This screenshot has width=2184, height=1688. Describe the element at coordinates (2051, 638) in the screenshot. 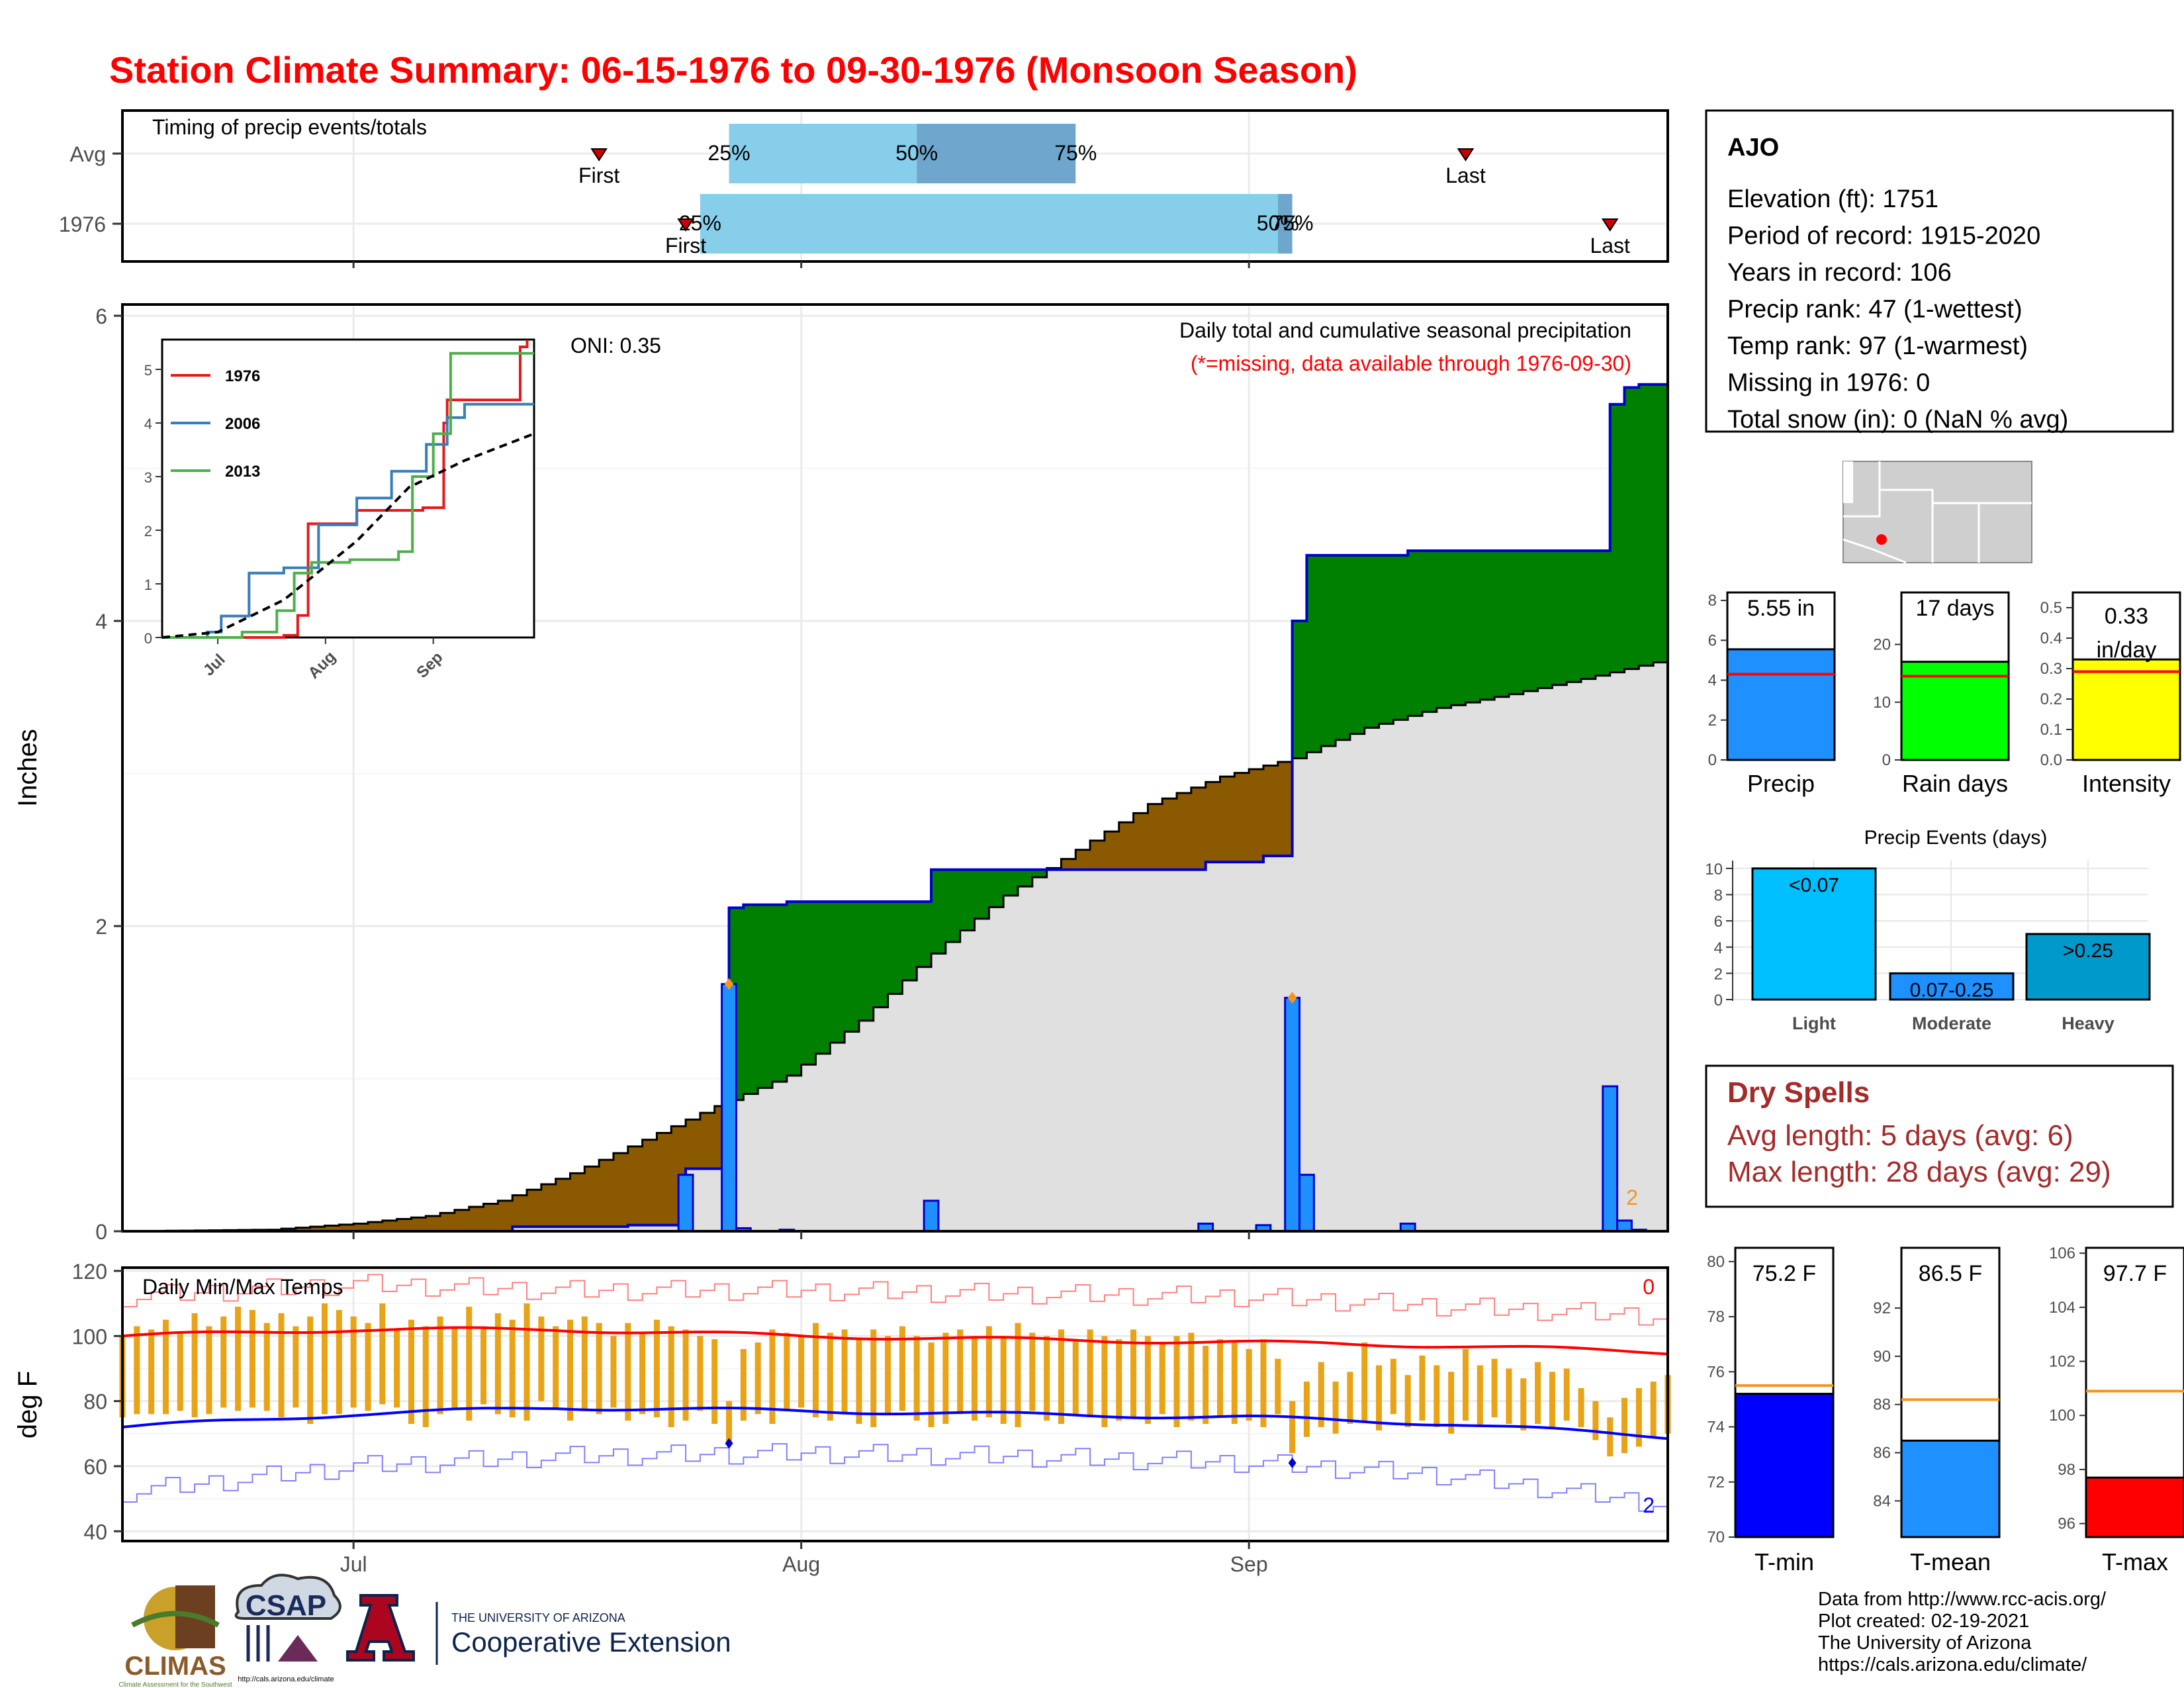

I see `summary-bar-tick-label: 0.4` at that location.